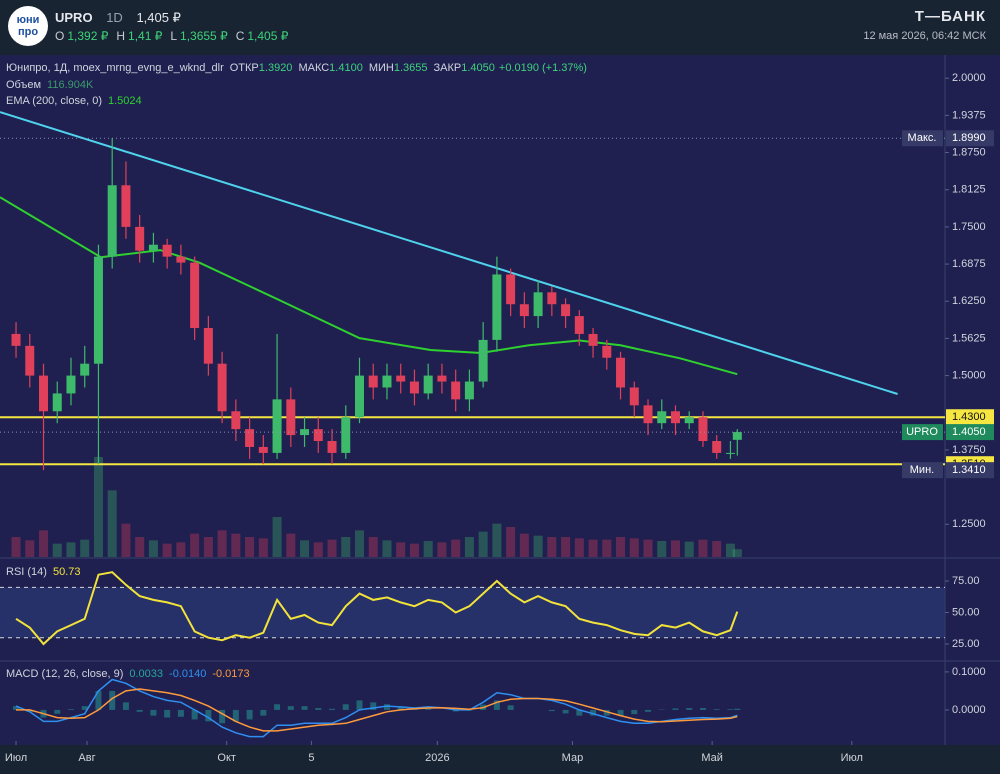 The height and width of the screenshot is (774, 1000). I want to click on marker-name: Макс., so click(922, 138).